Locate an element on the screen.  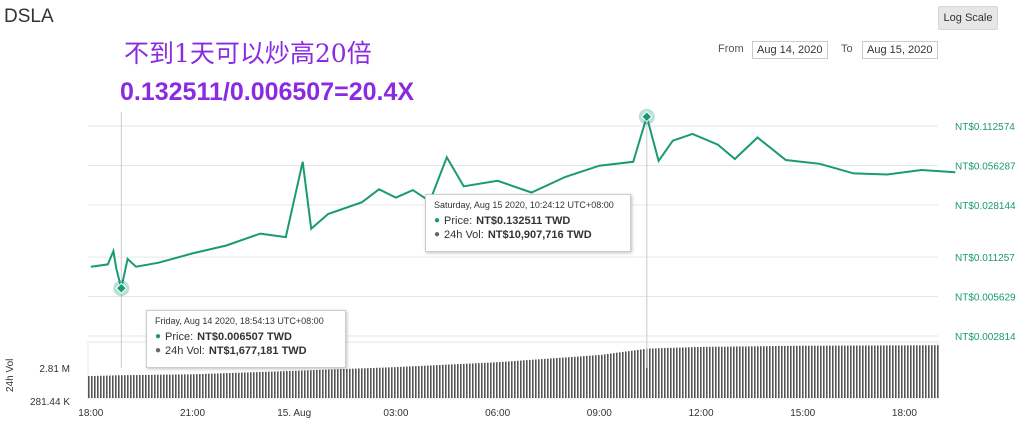
range-from-input: Aug 14, 2020 is located at coordinates (790, 50).